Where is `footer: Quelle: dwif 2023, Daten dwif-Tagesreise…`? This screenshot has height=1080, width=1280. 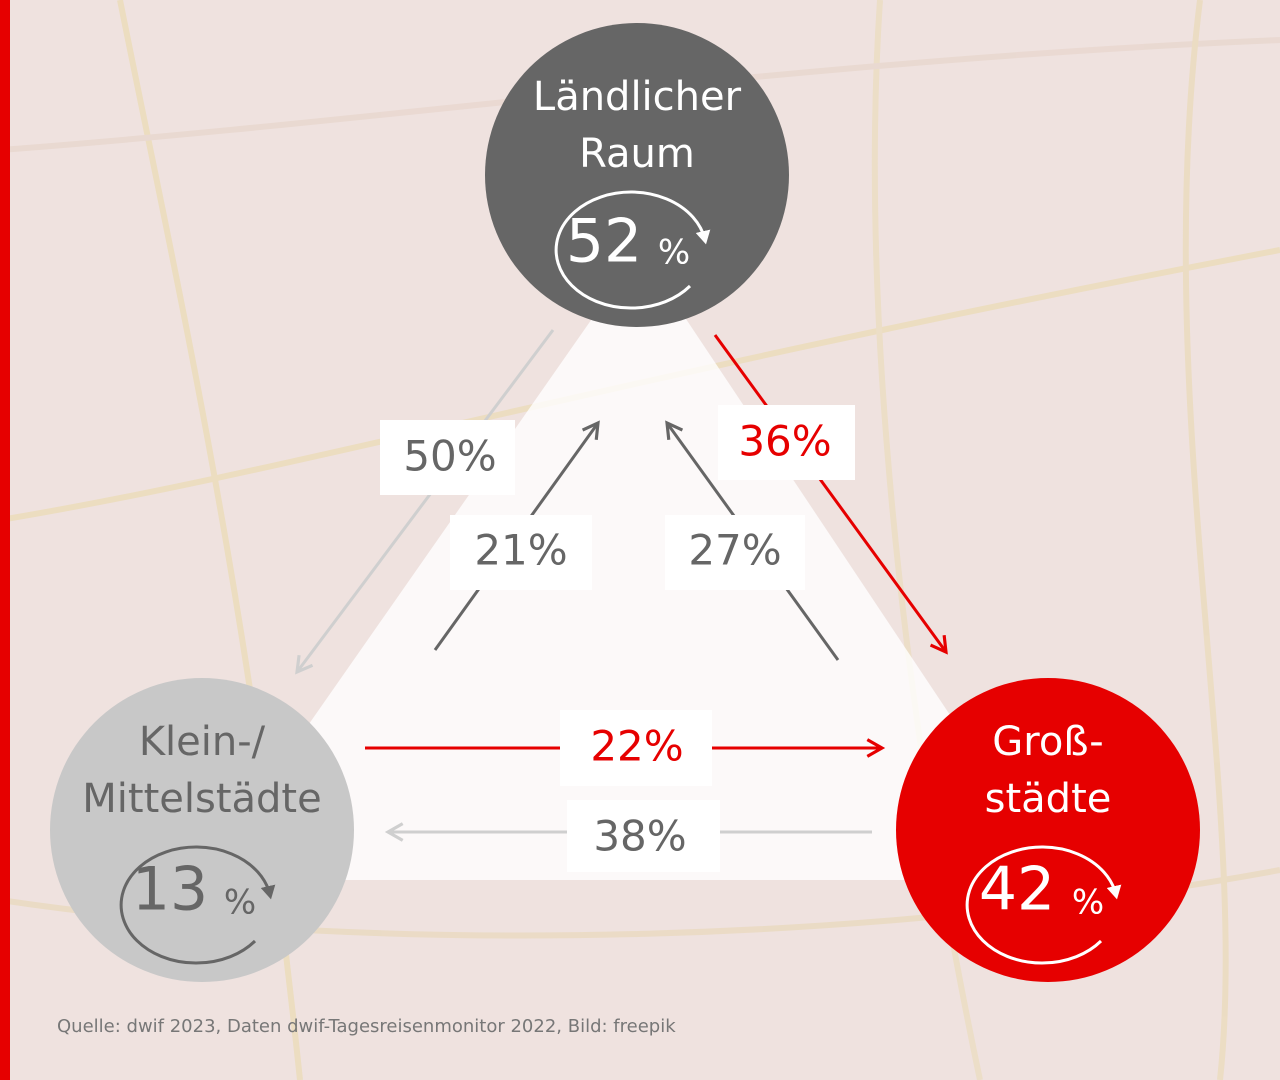 footer: Quelle: dwif 2023, Daten dwif-Tagesreise… is located at coordinates (366, 1026).